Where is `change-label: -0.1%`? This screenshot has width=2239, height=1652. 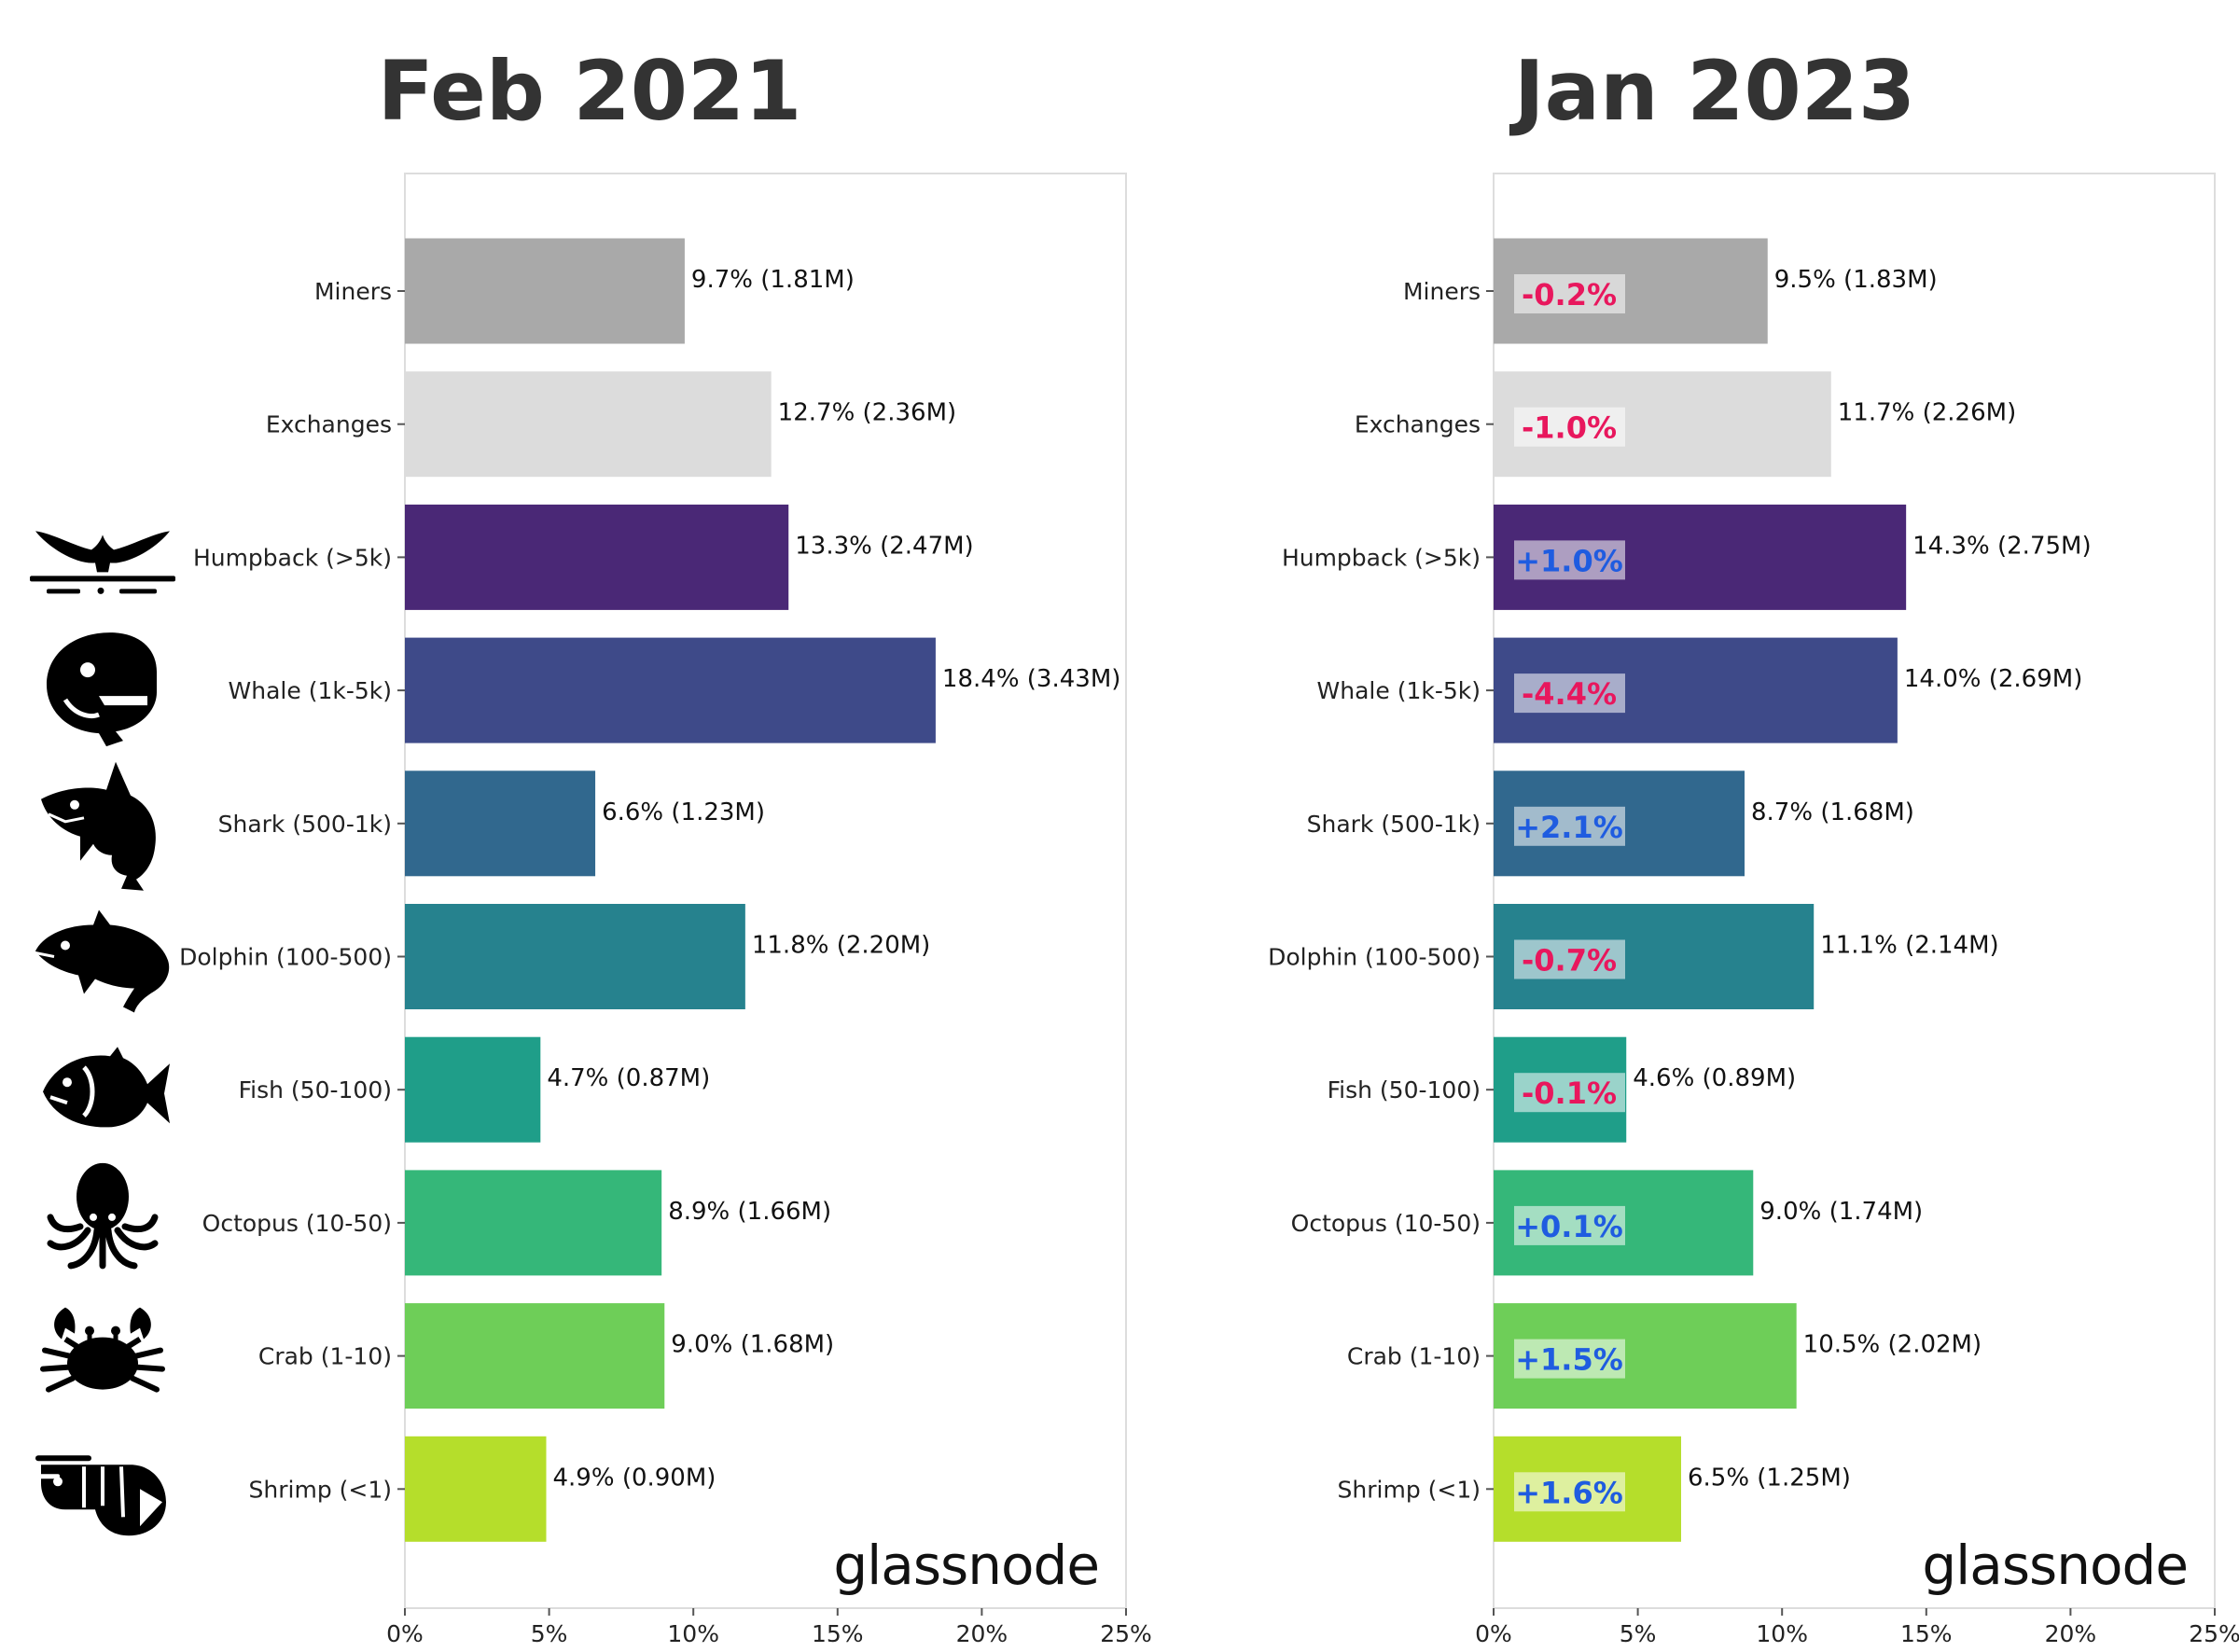 change-label: -0.1% is located at coordinates (1569, 1093).